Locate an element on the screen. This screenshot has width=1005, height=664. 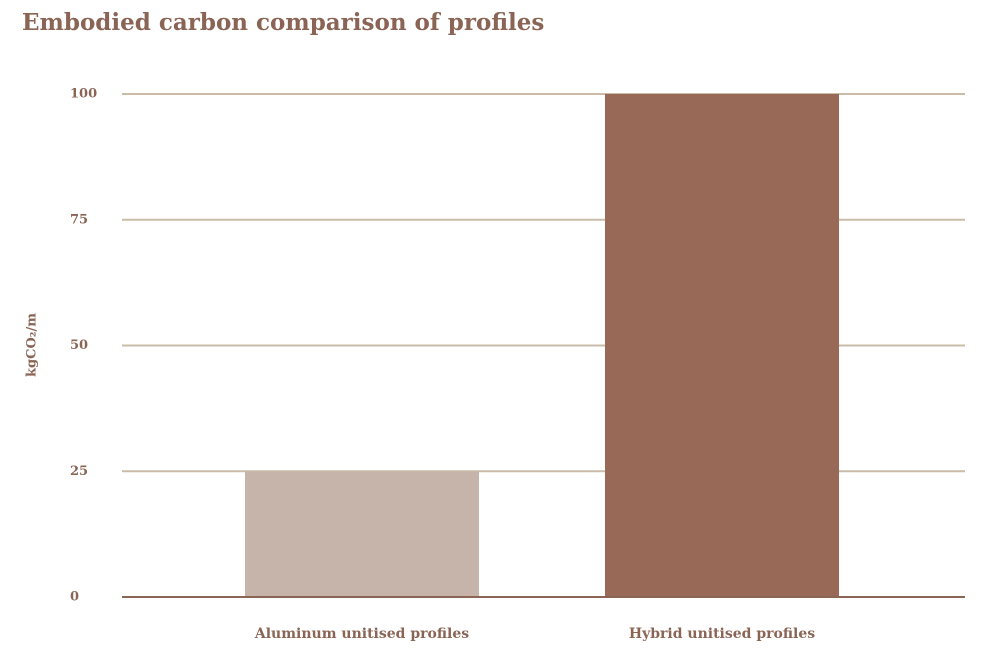
y-tick-label: 75 is located at coordinates (79, 219).